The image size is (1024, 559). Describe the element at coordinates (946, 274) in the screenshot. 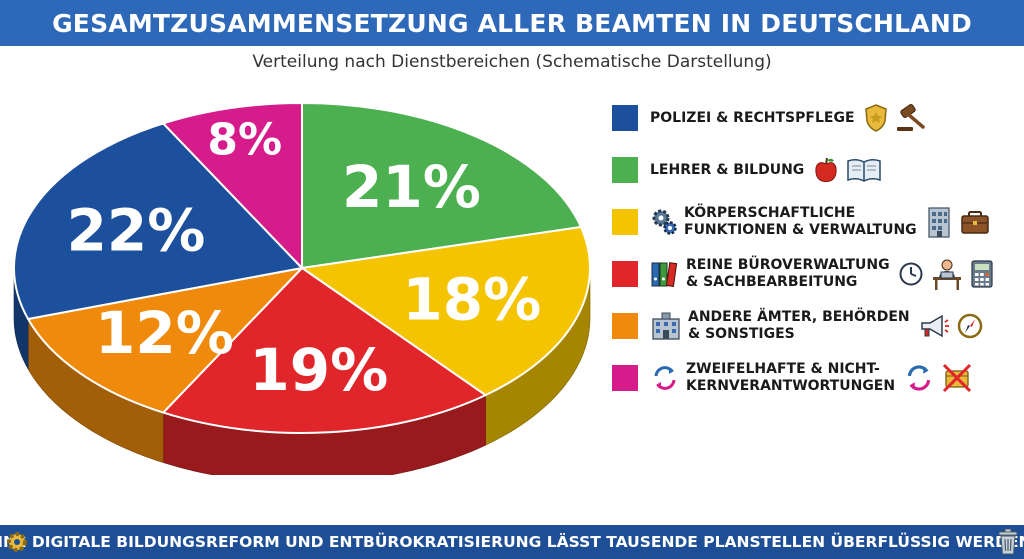

I see `desk-worker-icon` at that location.